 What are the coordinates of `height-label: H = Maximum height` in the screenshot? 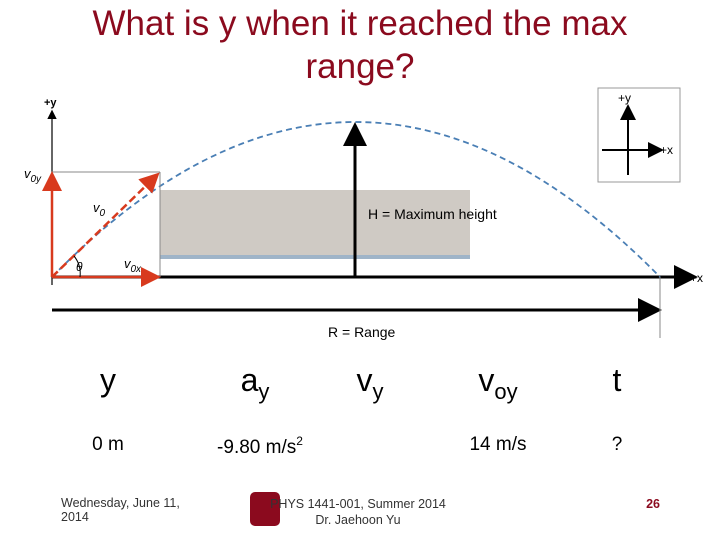 It's located at (432, 214).